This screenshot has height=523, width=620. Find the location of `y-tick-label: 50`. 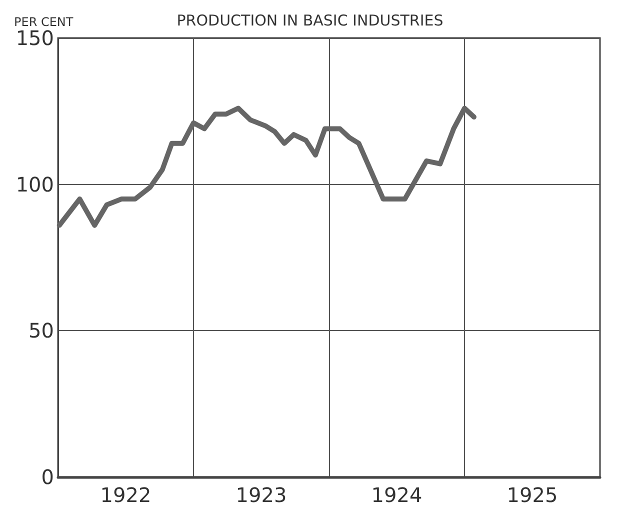

y-tick-label: 50 is located at coordinates (41, 330).